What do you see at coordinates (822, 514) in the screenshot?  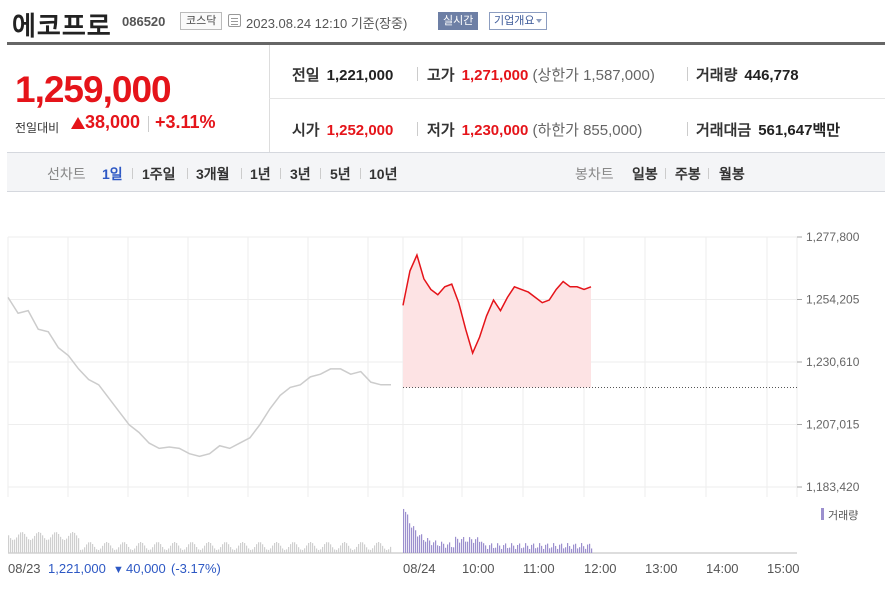 I see `volume-legend-swatch` at bounding box center [822, 514].